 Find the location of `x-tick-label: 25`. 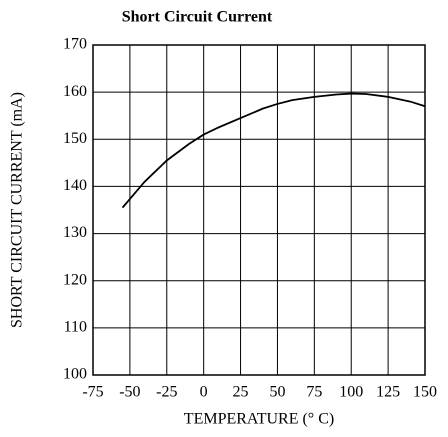

x-tick-label: 25 is located at coordinates (241, 392).